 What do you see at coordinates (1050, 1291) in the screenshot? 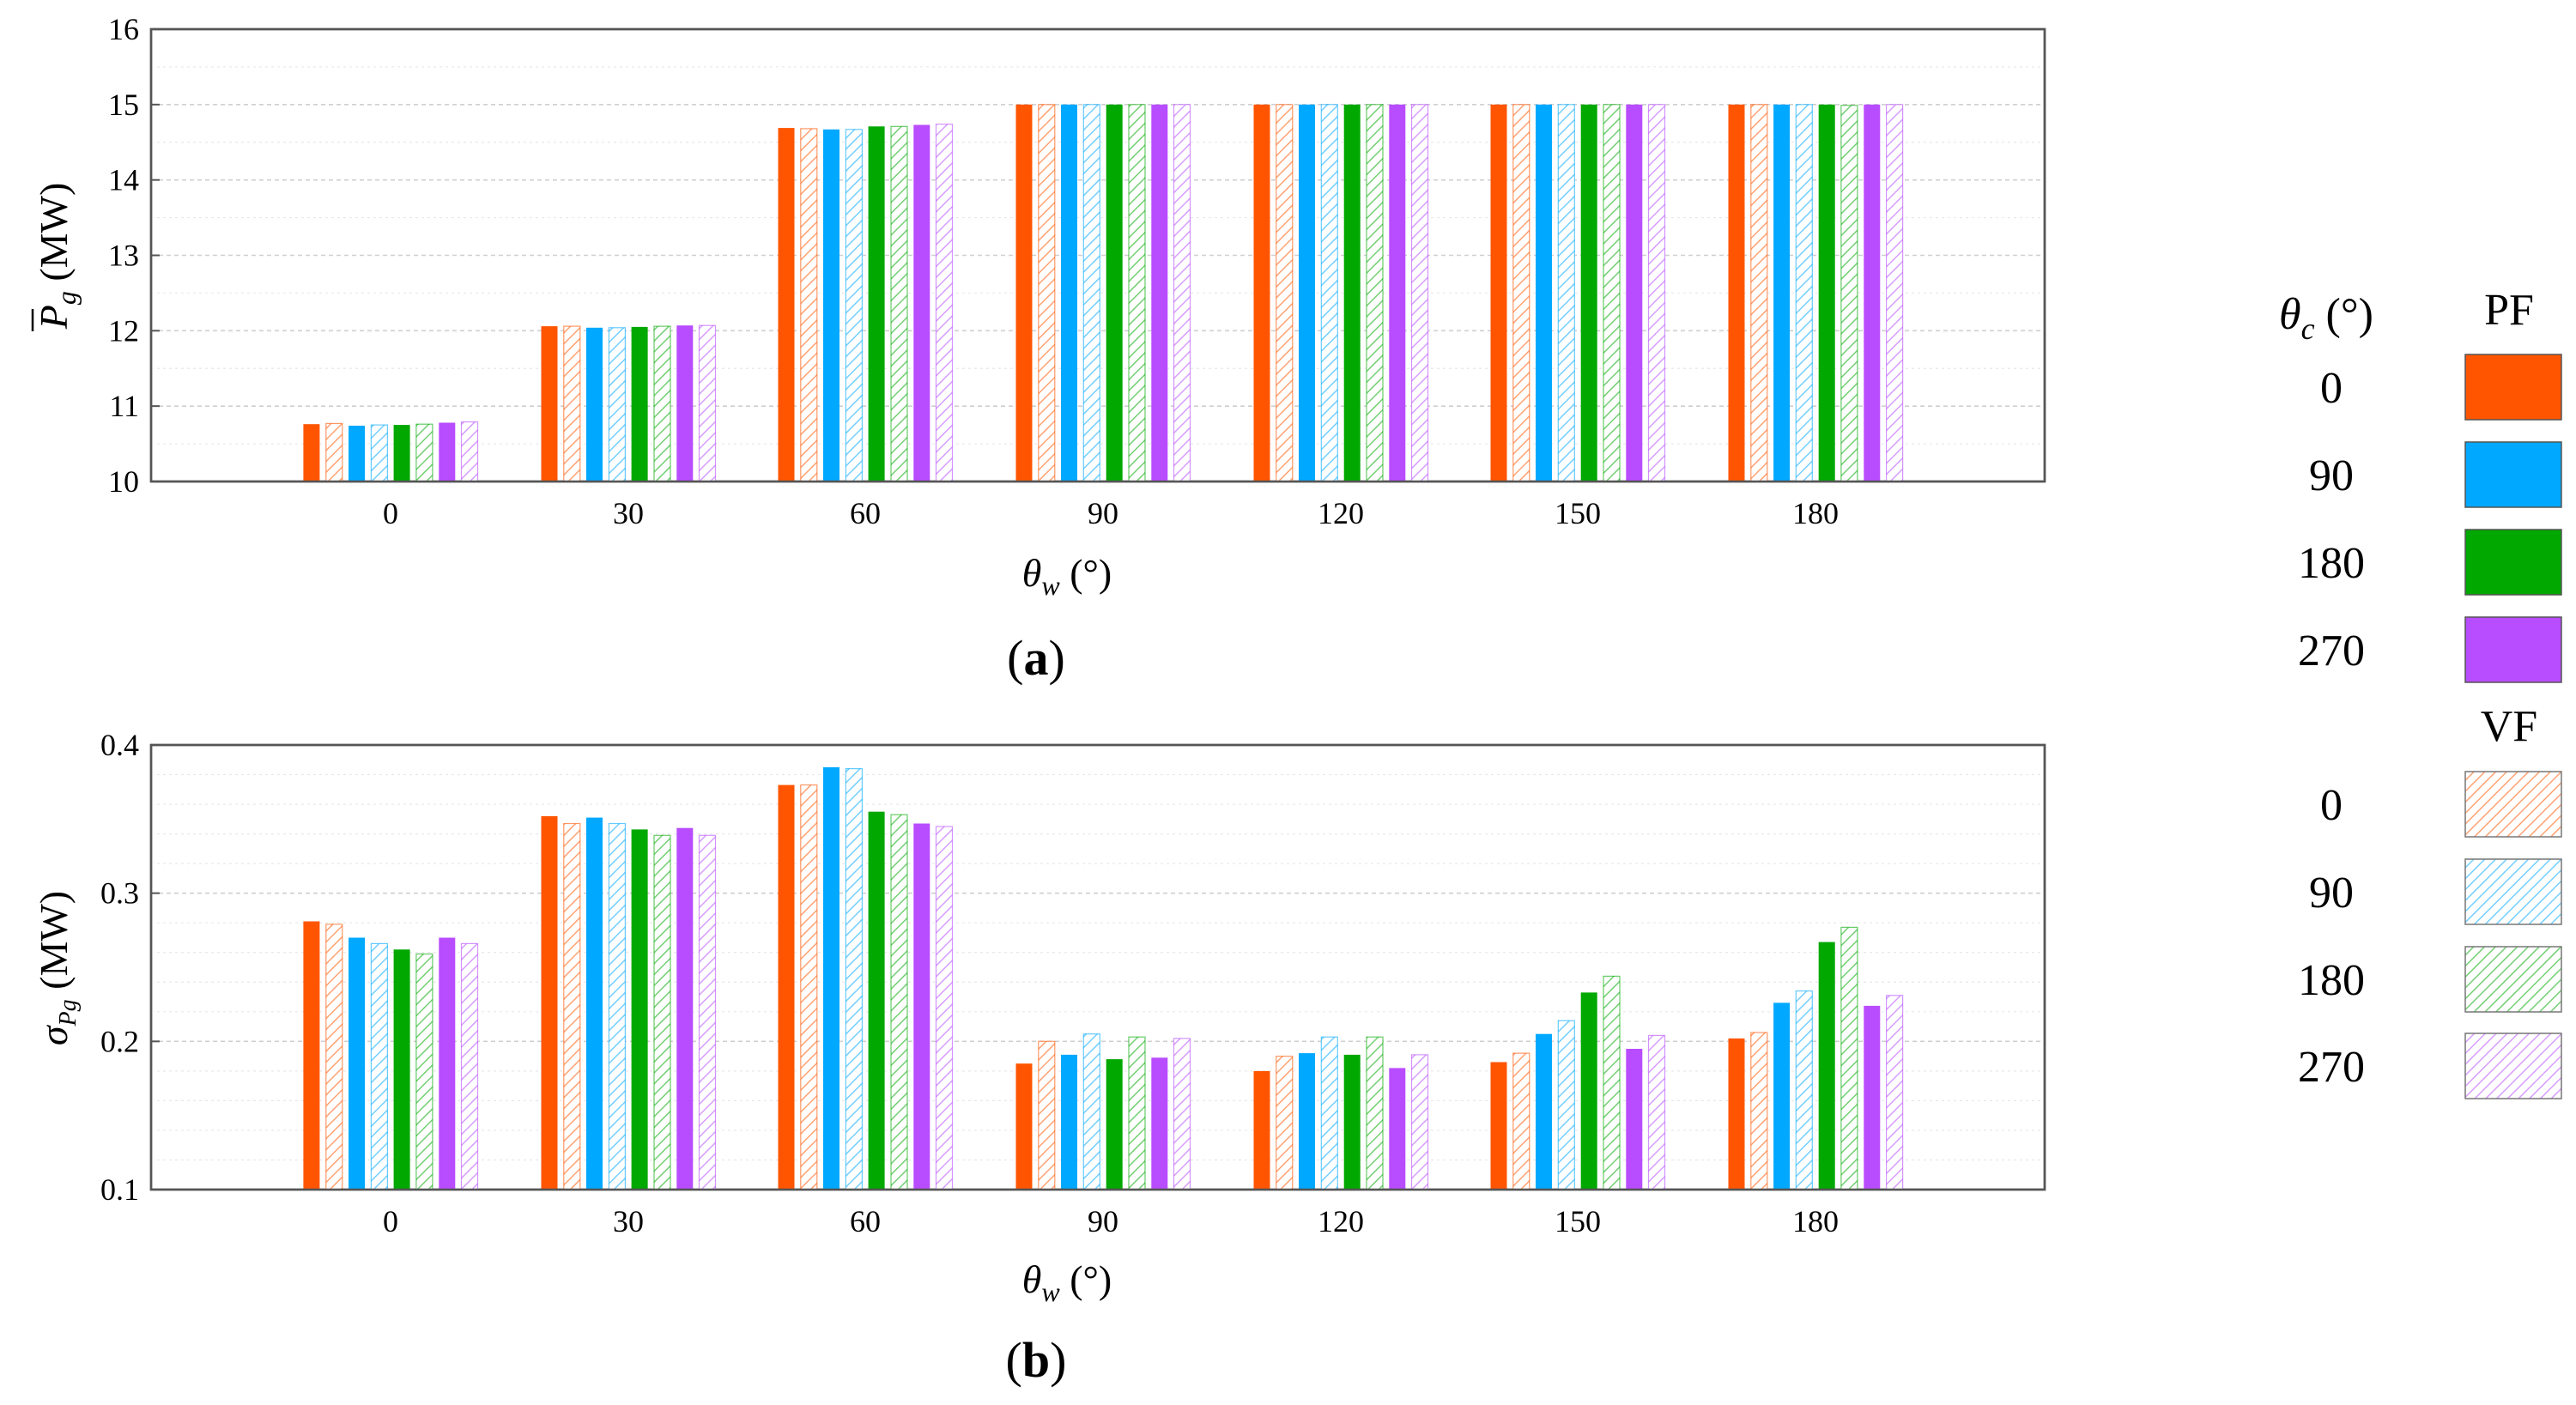
I see `x-label-b-sub: w` at bounding box center [1050, 1291].